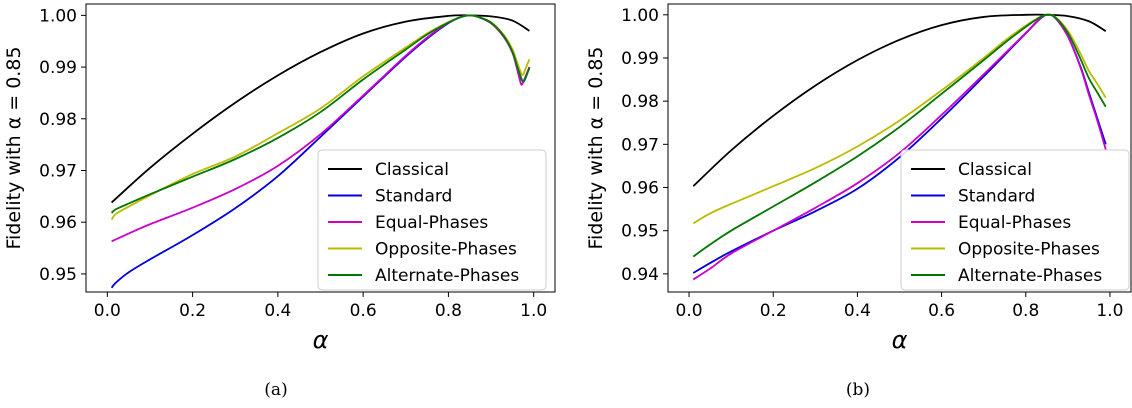 This screenshot has width=1132, height=408. Describe the element at coordinates (275, 390) in the screenshot. I see `panel-caption: (a)` at that location.